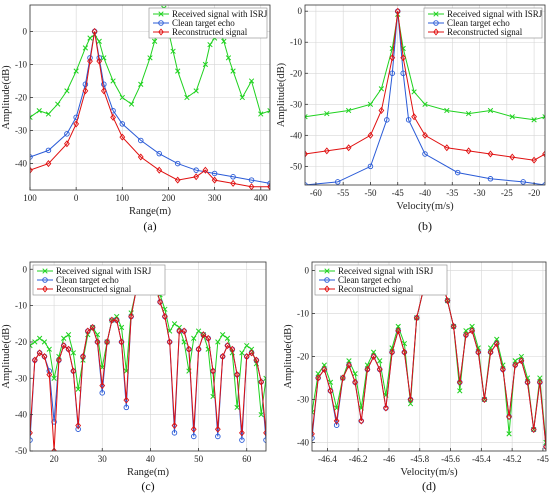 Image resolution: width=550 pixels, height=501 pixels. Describe the element at coordinates (389, 459) in the screenshot. I see `x-tick-label: -46` at that location.